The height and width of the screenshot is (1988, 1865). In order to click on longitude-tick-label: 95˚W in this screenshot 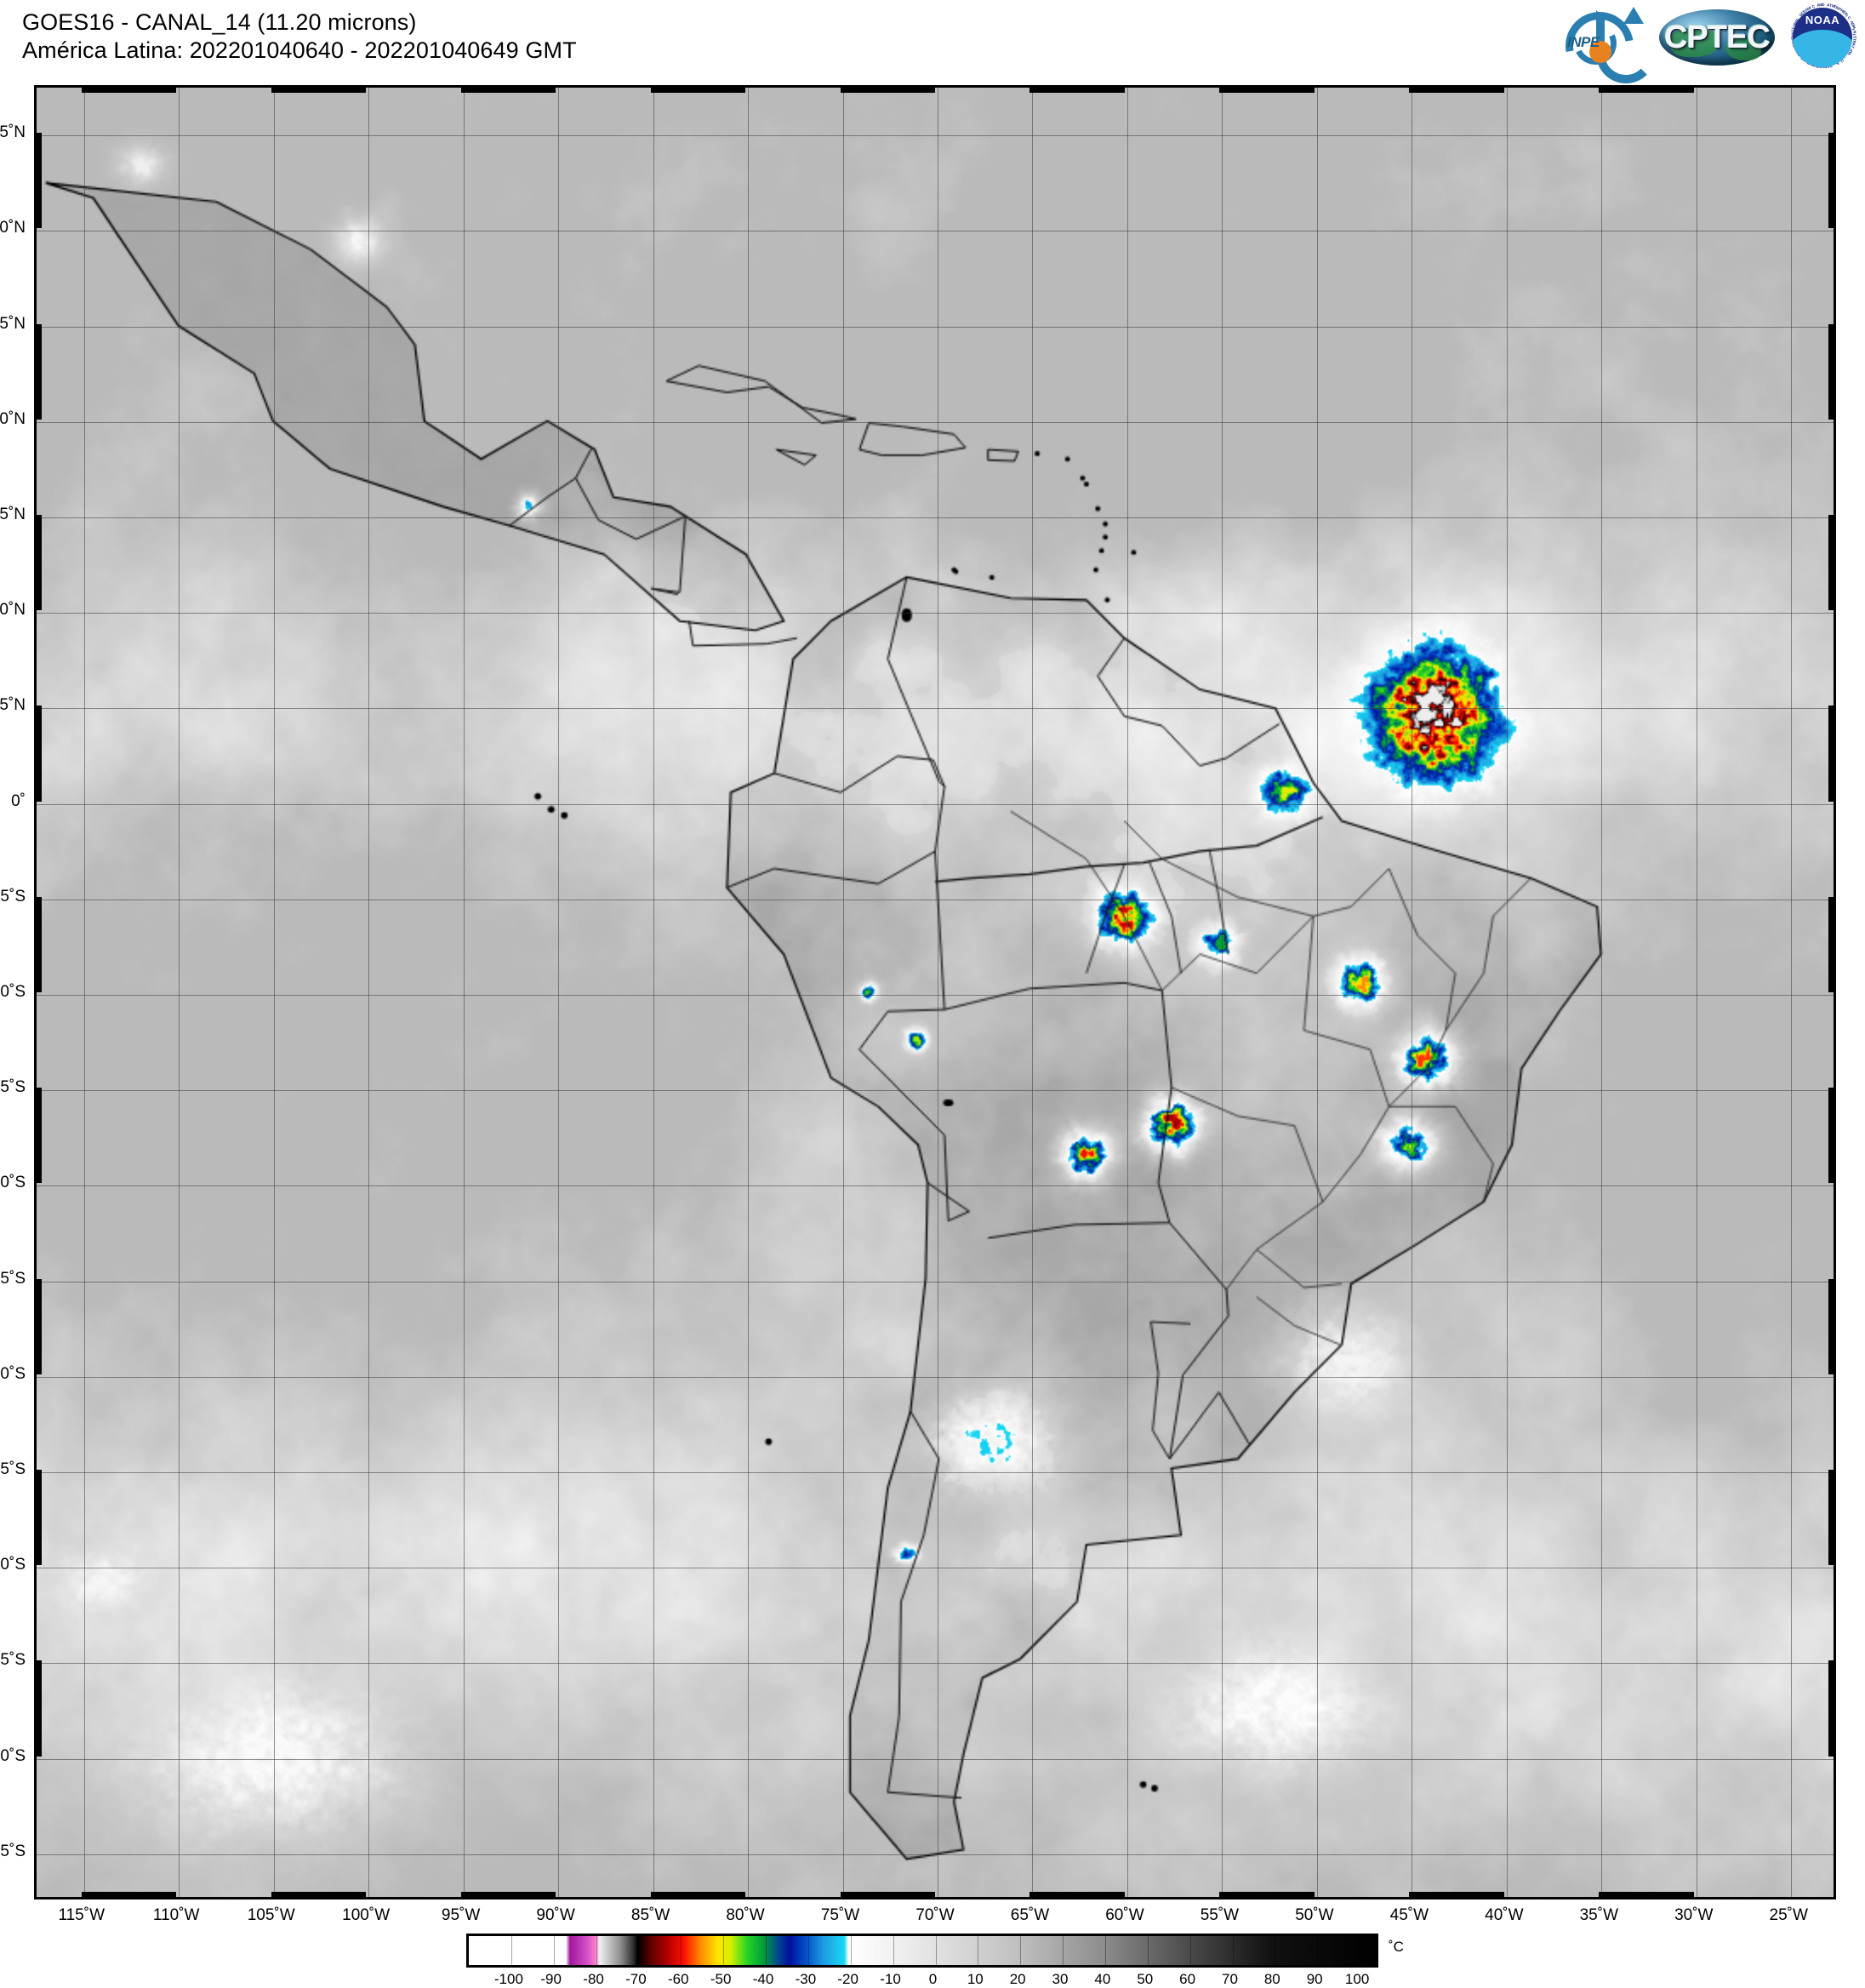, I will do `click(461, 1915)`.